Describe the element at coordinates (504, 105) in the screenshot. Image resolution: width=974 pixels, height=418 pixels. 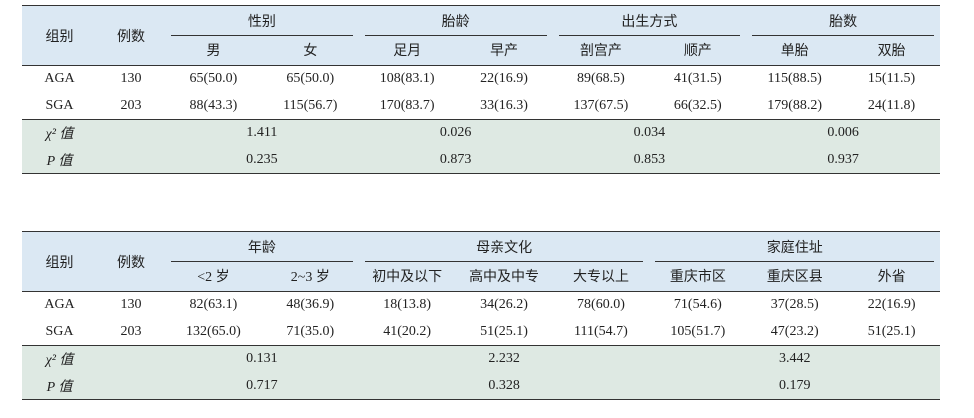
I see `cell: 33(16.3)` at that location.